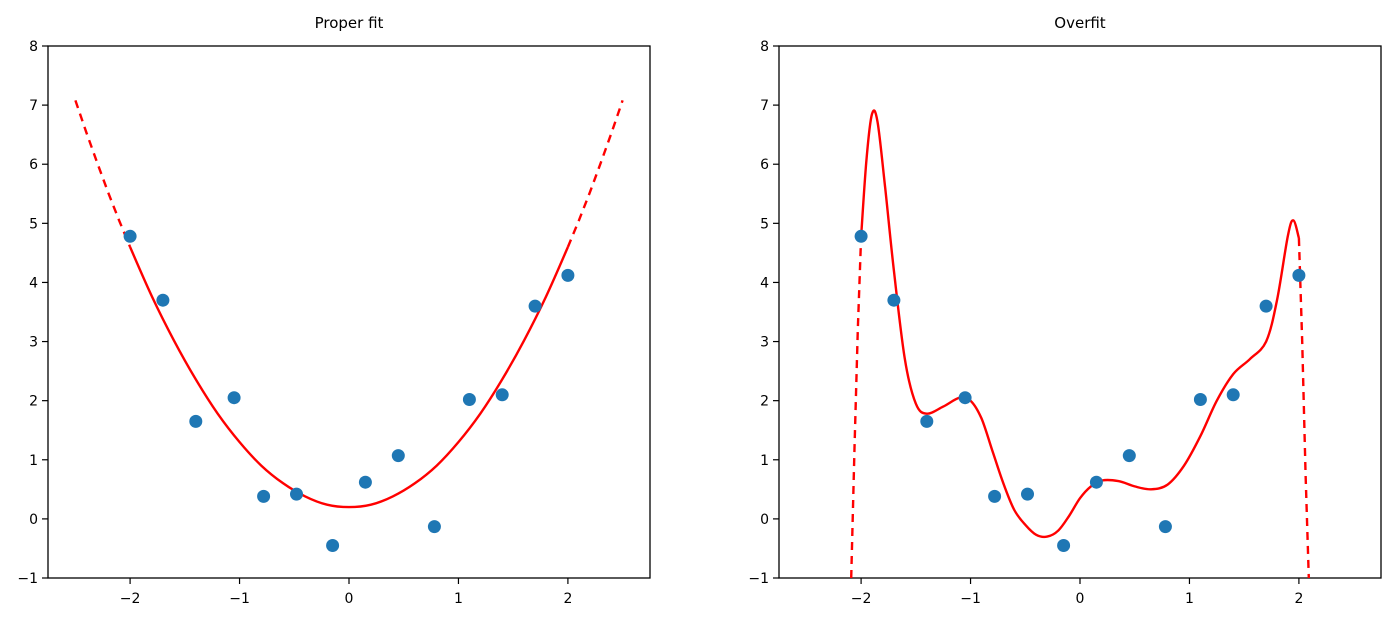  What do you see at coordinates (349, 377) in the screenshot?
I see `proper-fit-model-curve-solid` at bounding box center [349, 377].